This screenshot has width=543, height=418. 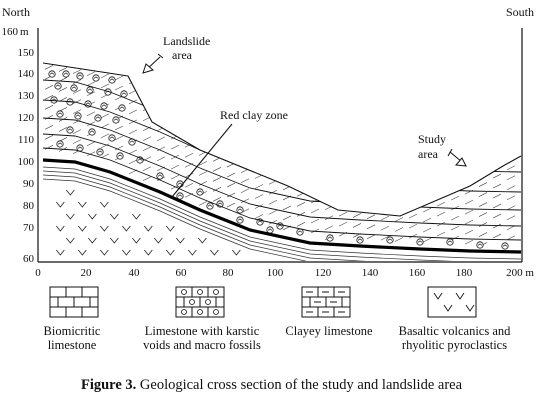 I want to click on legend-label-clayey: Clayey limestone, so click(x=329, y=331).